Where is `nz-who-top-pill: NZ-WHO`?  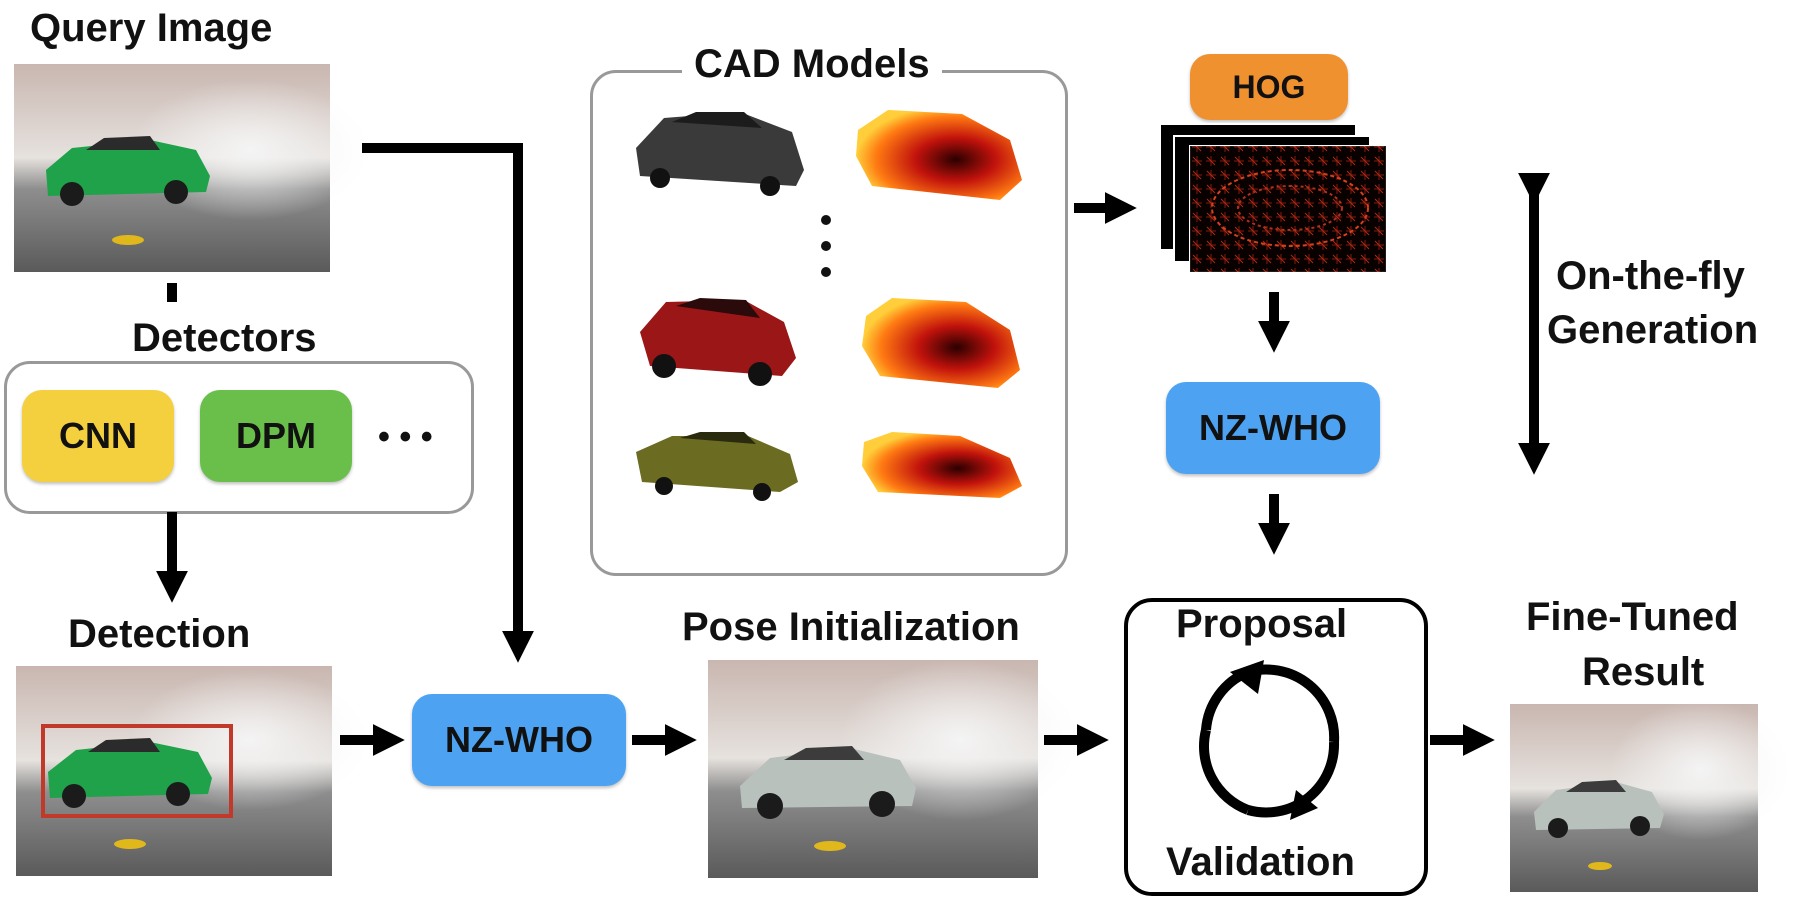
nz-who-top-pill: NZ-WHO is located at coordinates (1273, 428).